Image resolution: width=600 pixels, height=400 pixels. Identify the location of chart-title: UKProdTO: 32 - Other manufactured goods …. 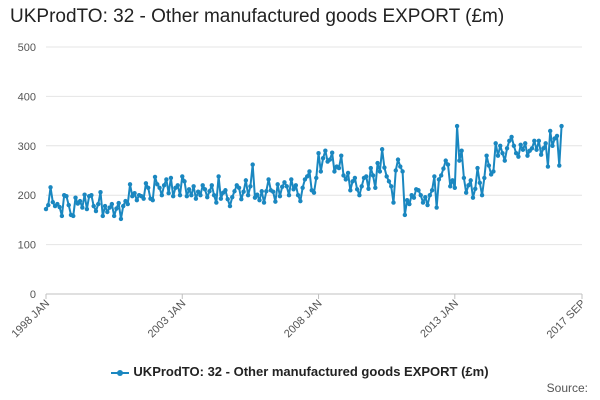
(257, 16).